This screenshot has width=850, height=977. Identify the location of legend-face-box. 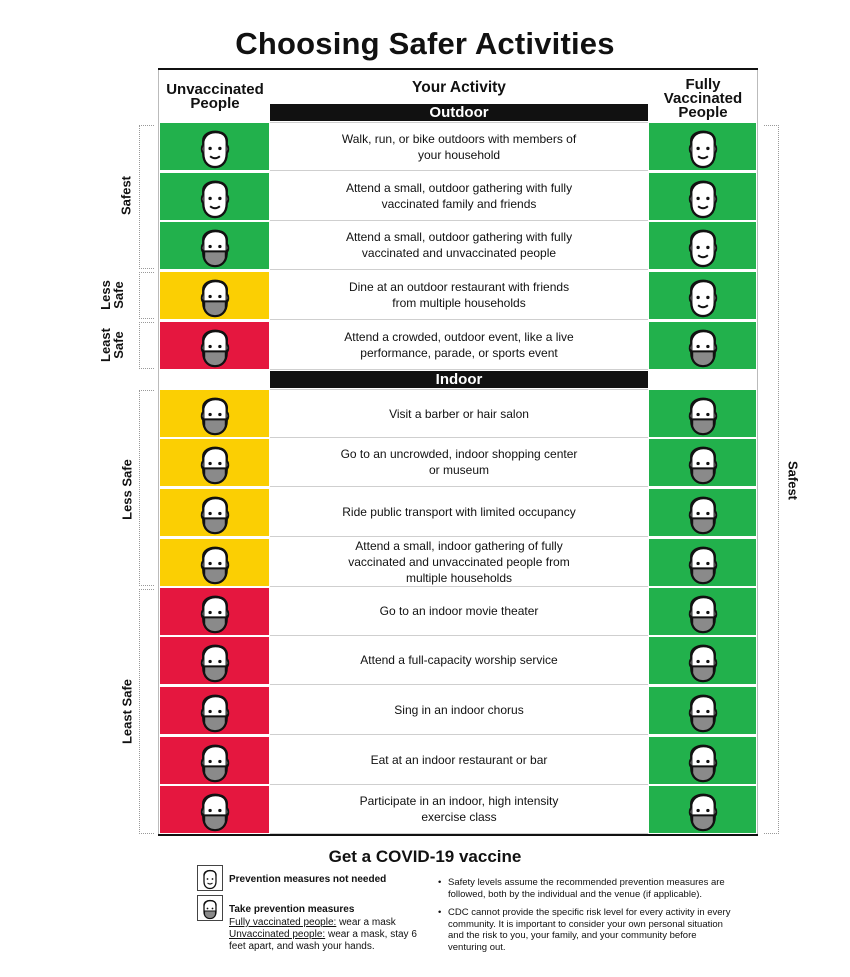
(210, 878).